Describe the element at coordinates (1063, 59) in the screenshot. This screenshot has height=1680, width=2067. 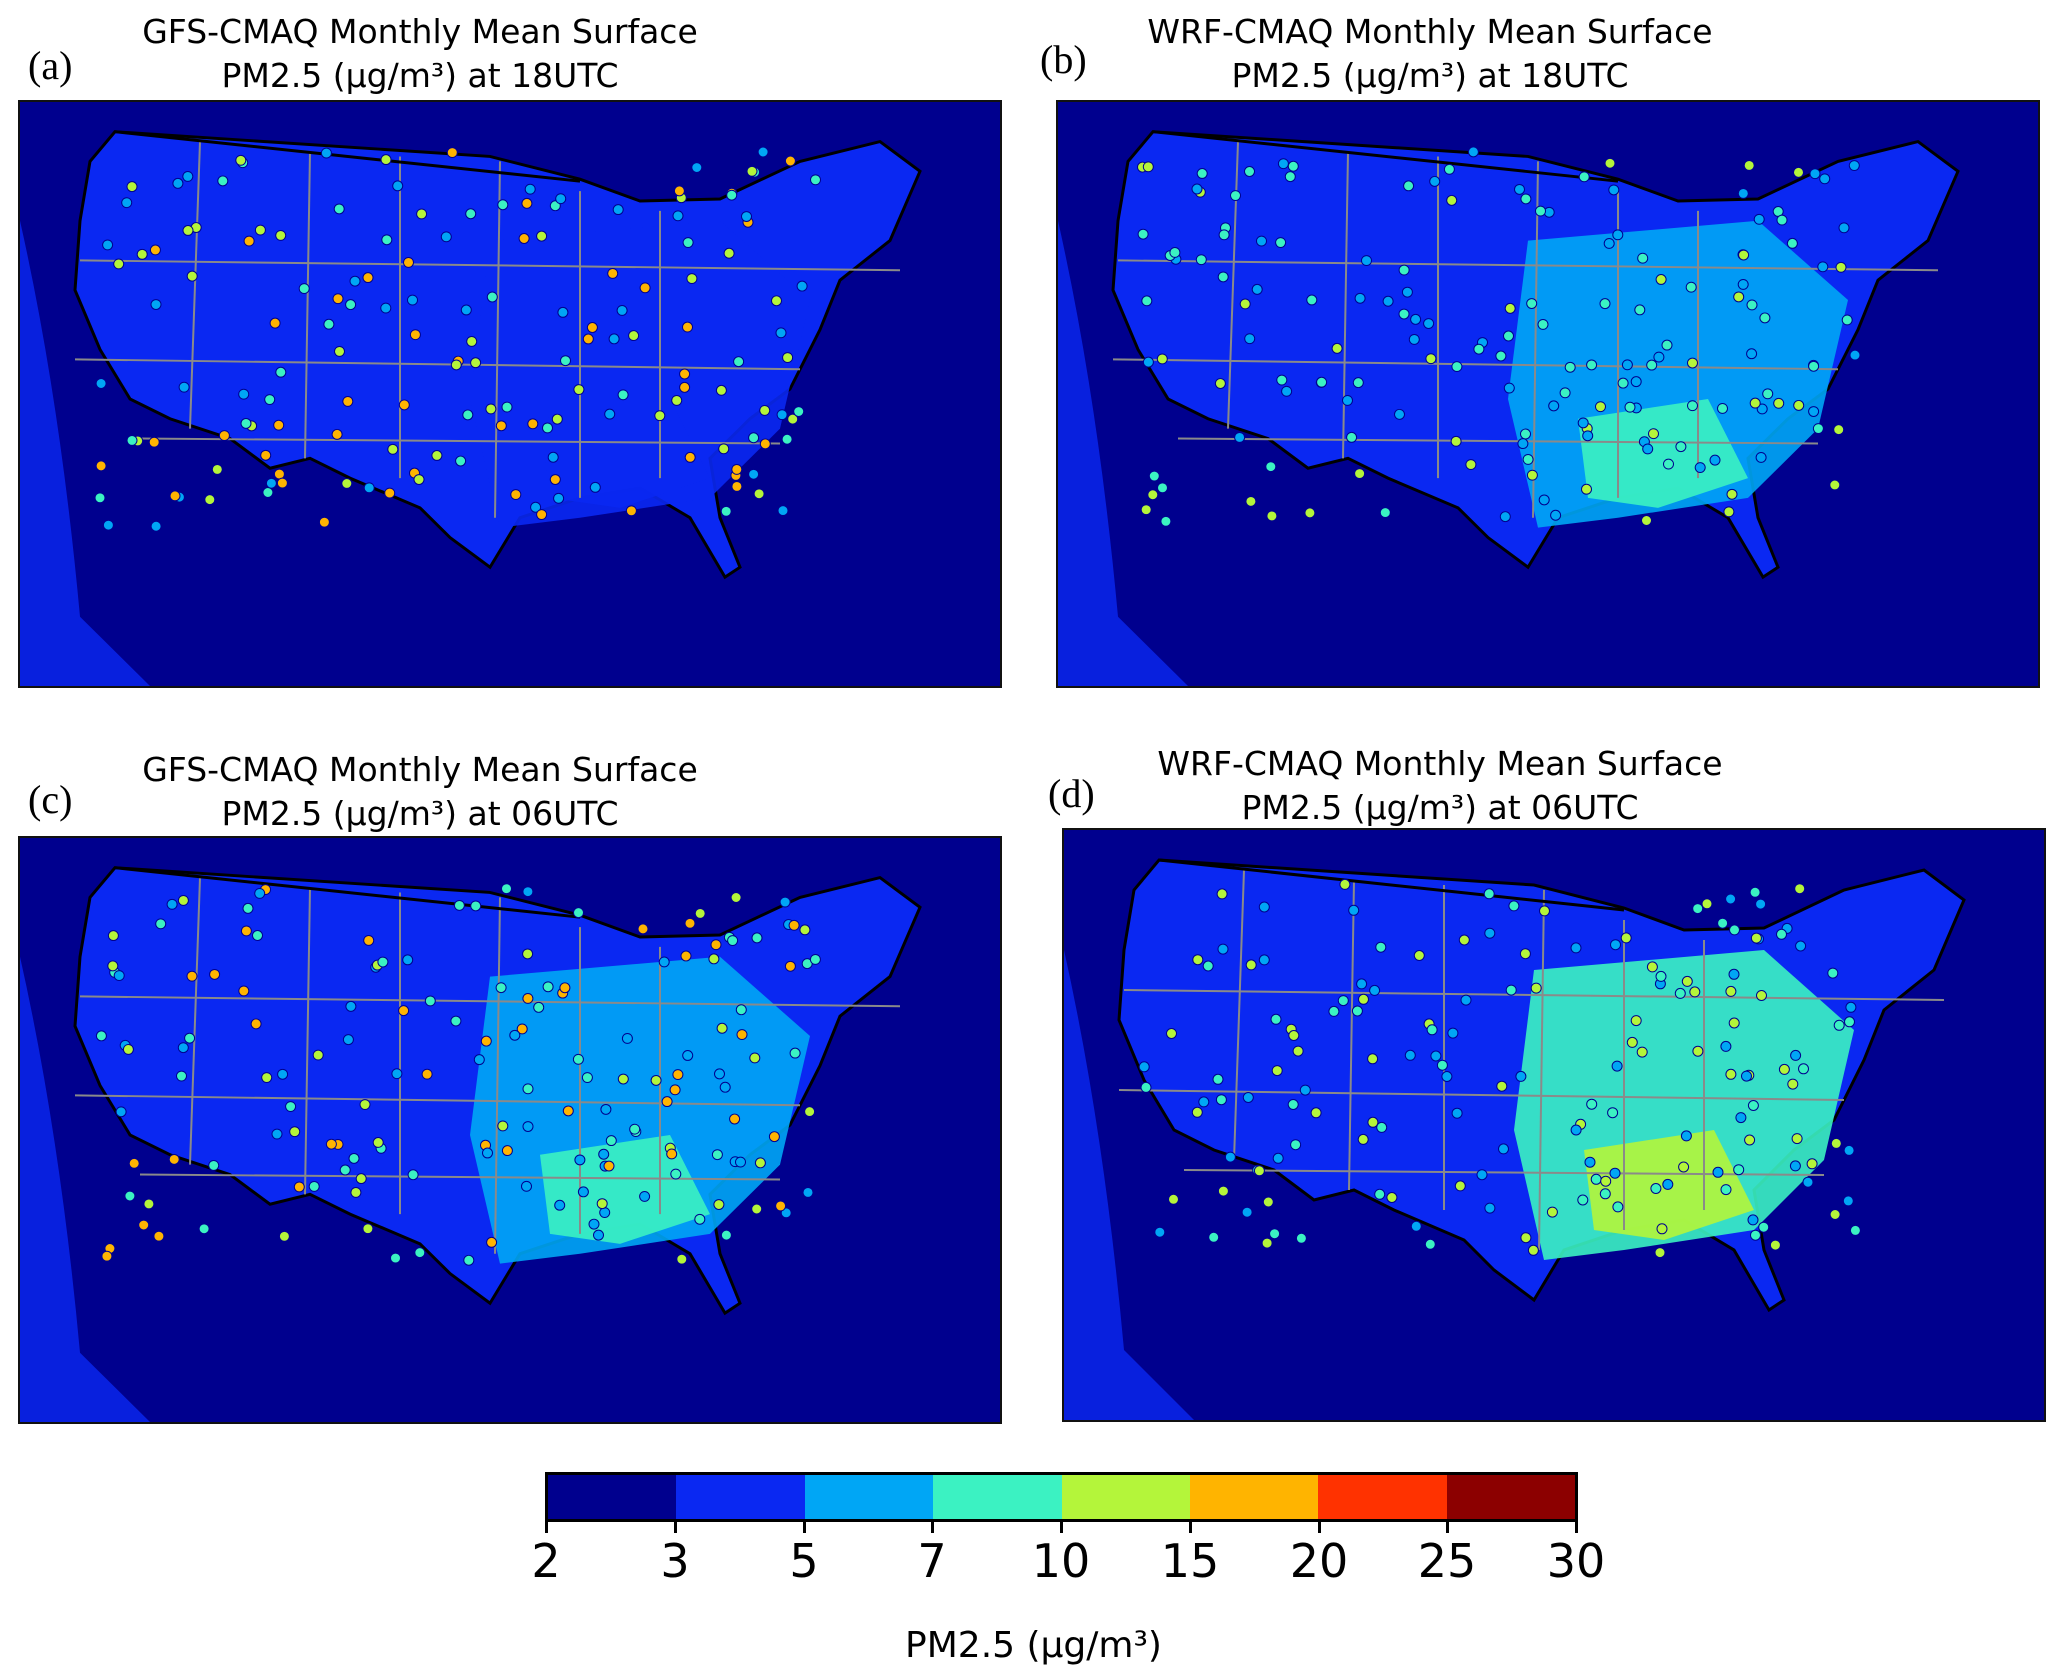
I see `panel-b-label: (b)` at that location.